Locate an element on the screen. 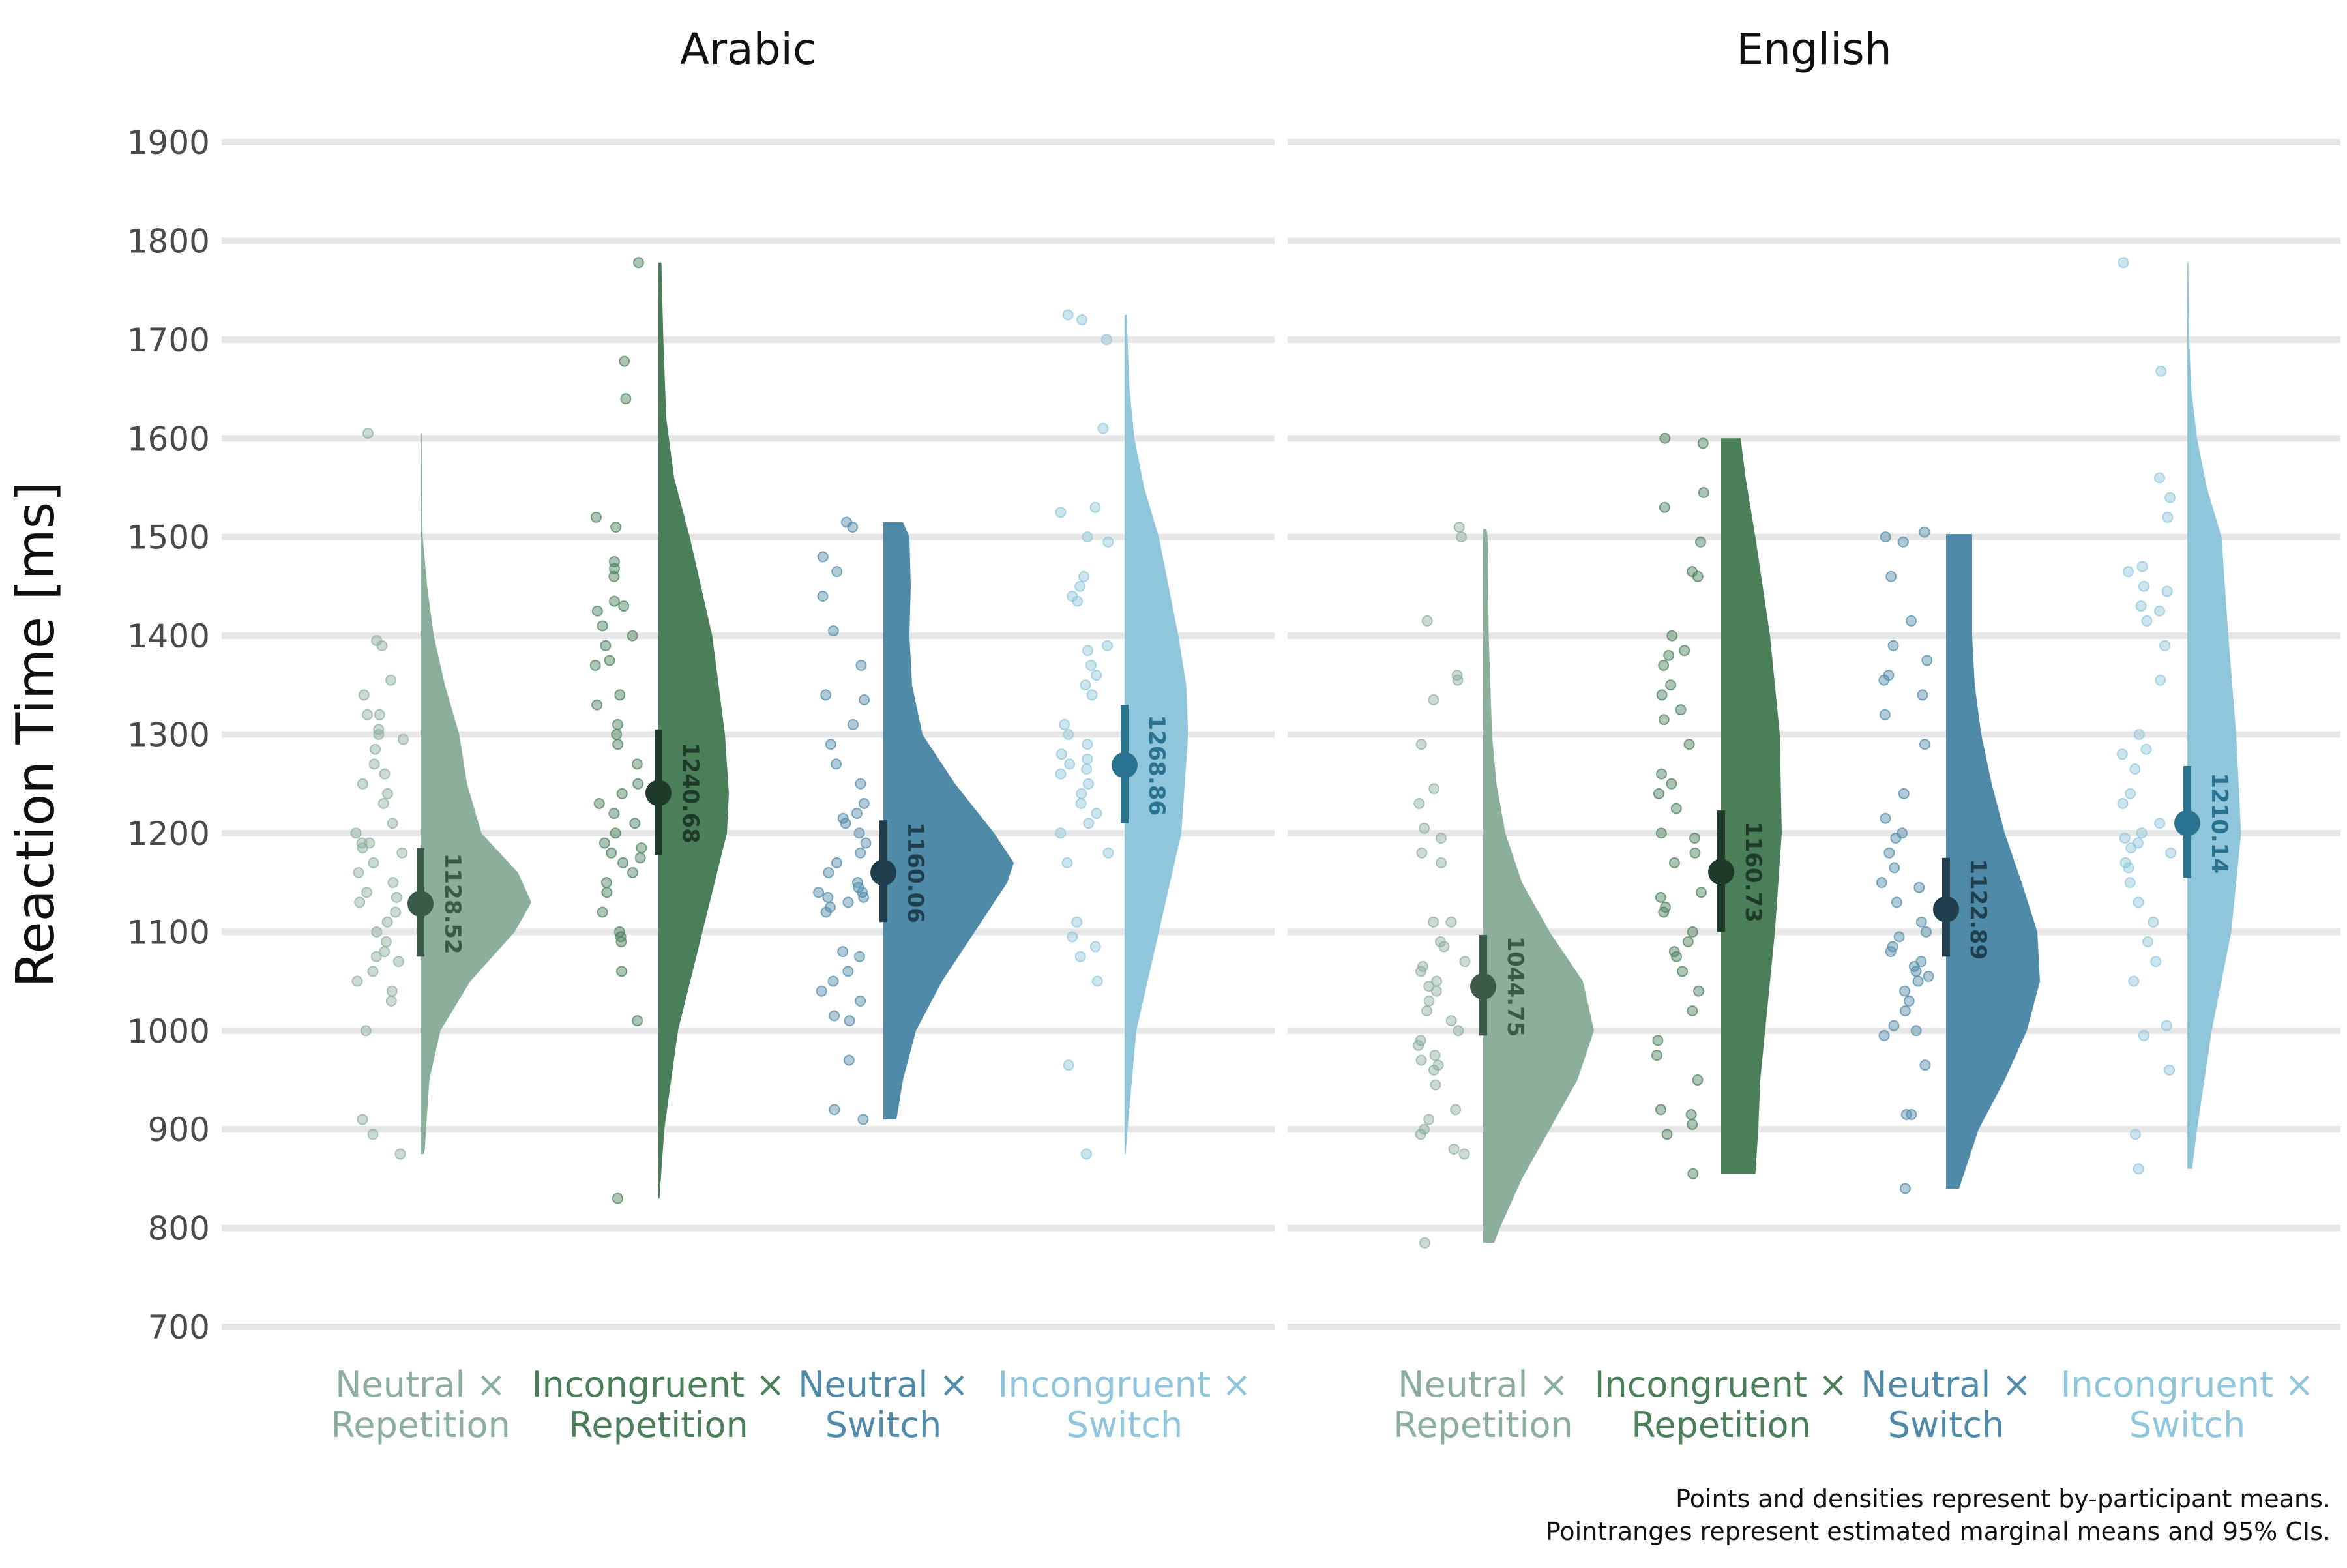 The height and width of the screenshot is (1568, 2347). x-category-label-1-1: Incongruent × is located at coordinates (1721, 1385).